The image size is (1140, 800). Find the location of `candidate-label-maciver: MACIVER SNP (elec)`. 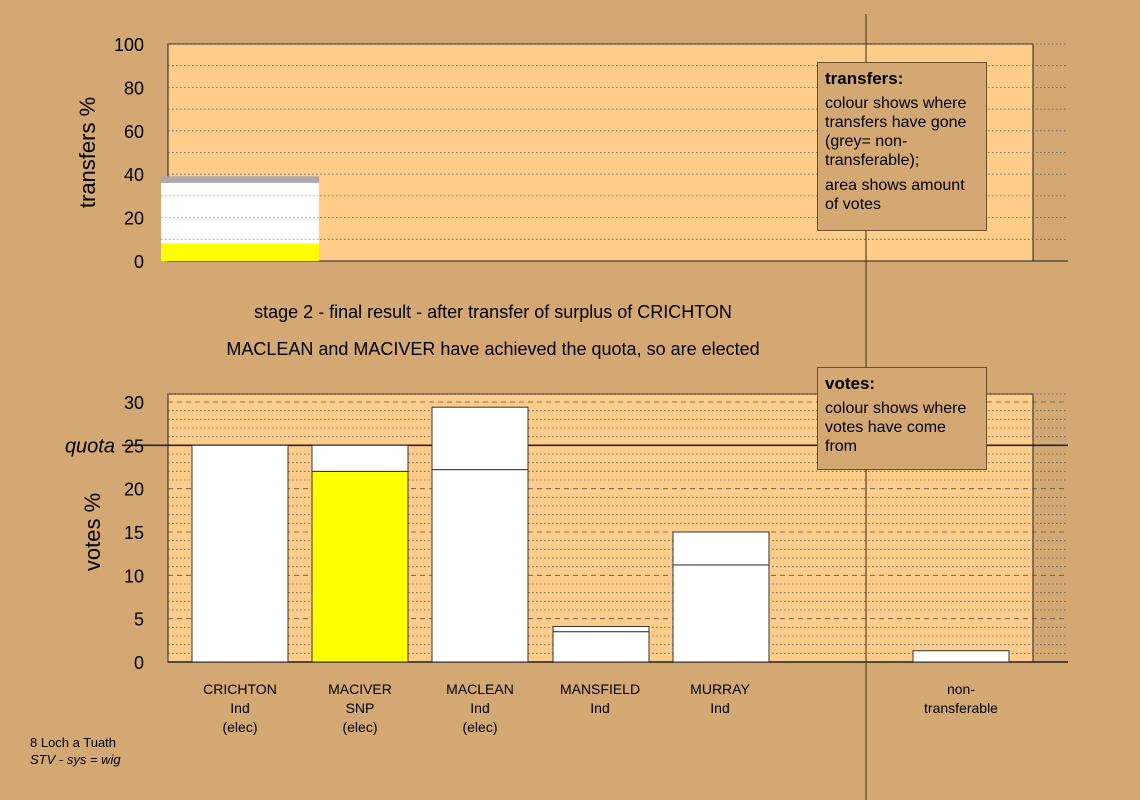

candidate-label-maciver: MACIVER SNP (elec) is located at coordinates (360, 708).